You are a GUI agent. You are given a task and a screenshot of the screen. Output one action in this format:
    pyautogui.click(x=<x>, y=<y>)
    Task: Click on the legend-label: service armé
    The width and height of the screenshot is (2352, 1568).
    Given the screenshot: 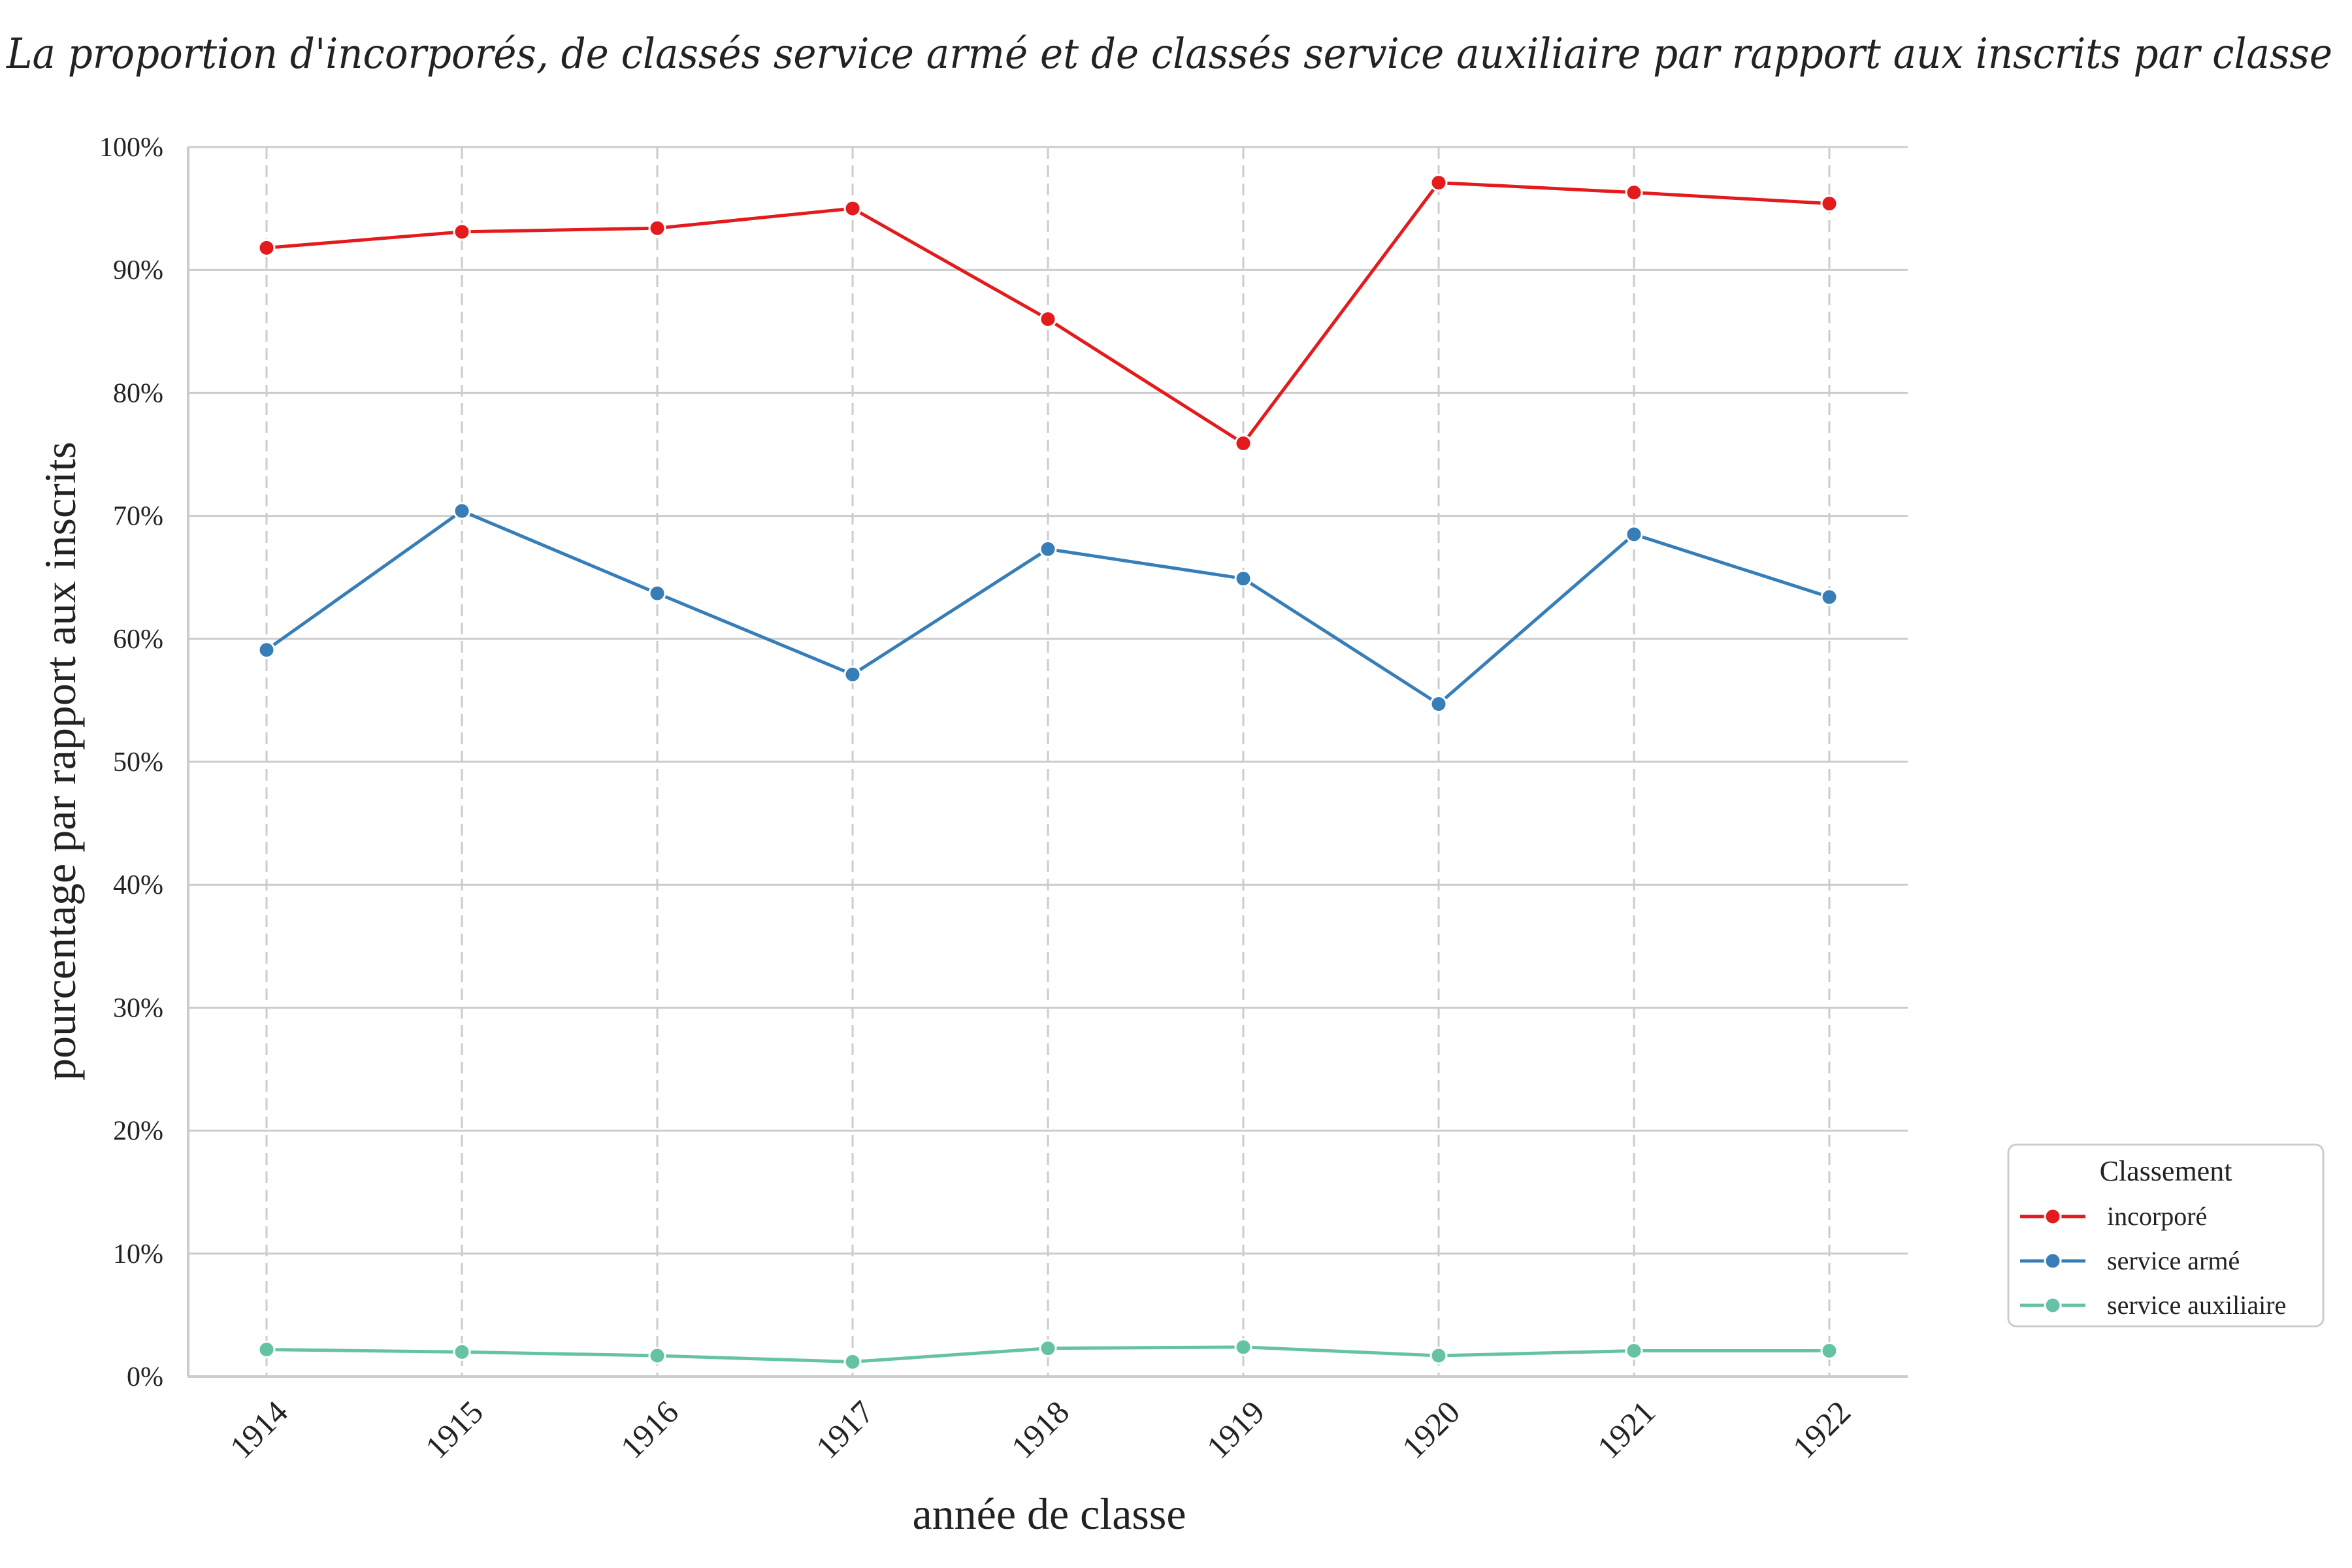 What is the action you would take?
    pyautogui.click(x=2173, y=1260)
    